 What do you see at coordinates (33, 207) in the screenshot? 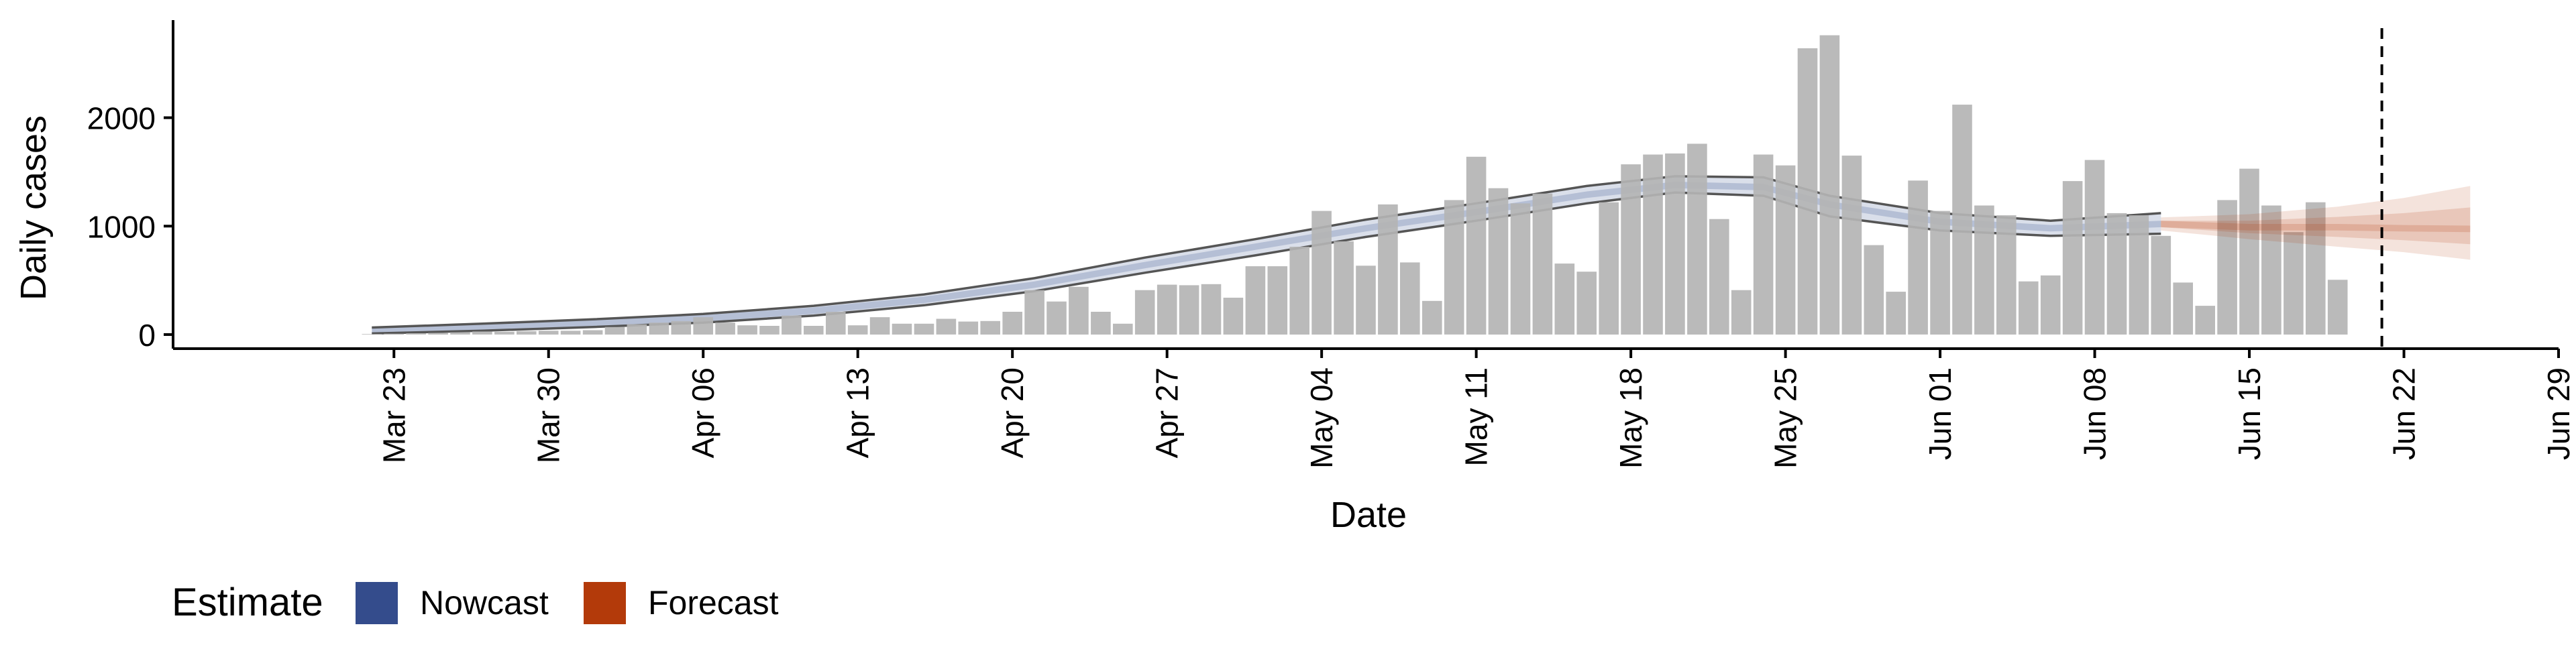
I see `y-axis-label: Daily cases` at bounding box center [33, 207].